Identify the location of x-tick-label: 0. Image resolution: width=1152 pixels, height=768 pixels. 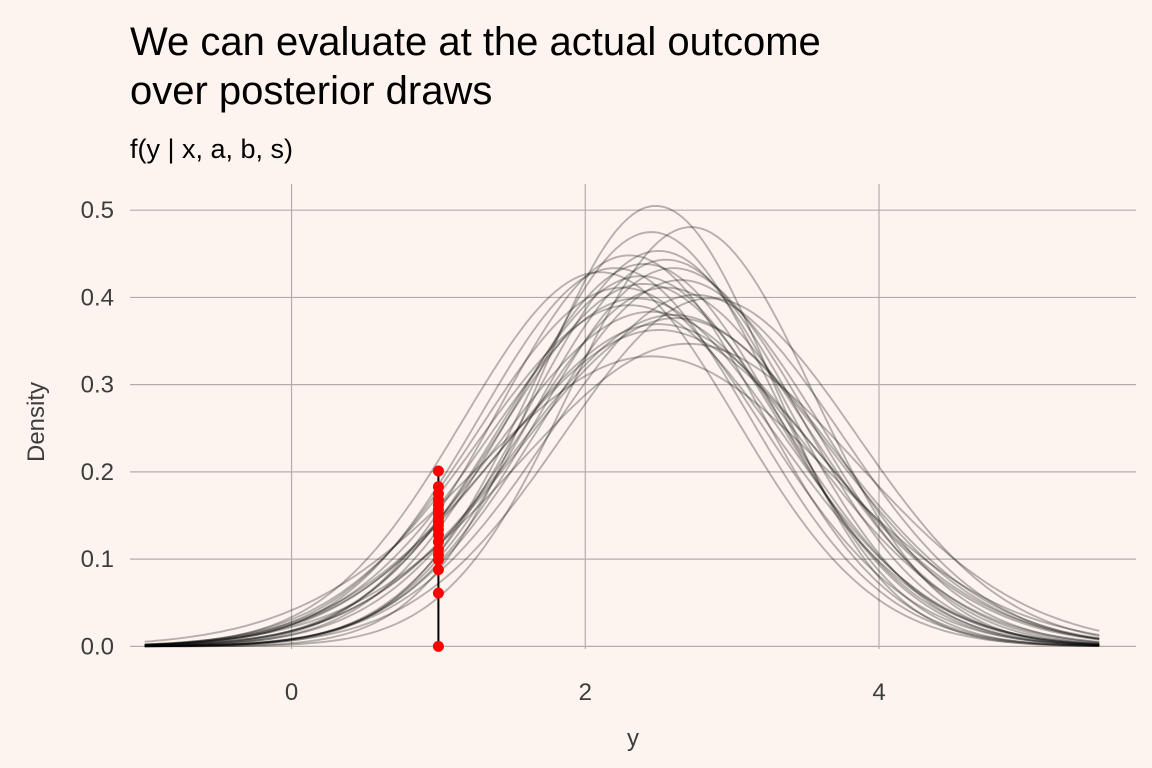
(291, 692).